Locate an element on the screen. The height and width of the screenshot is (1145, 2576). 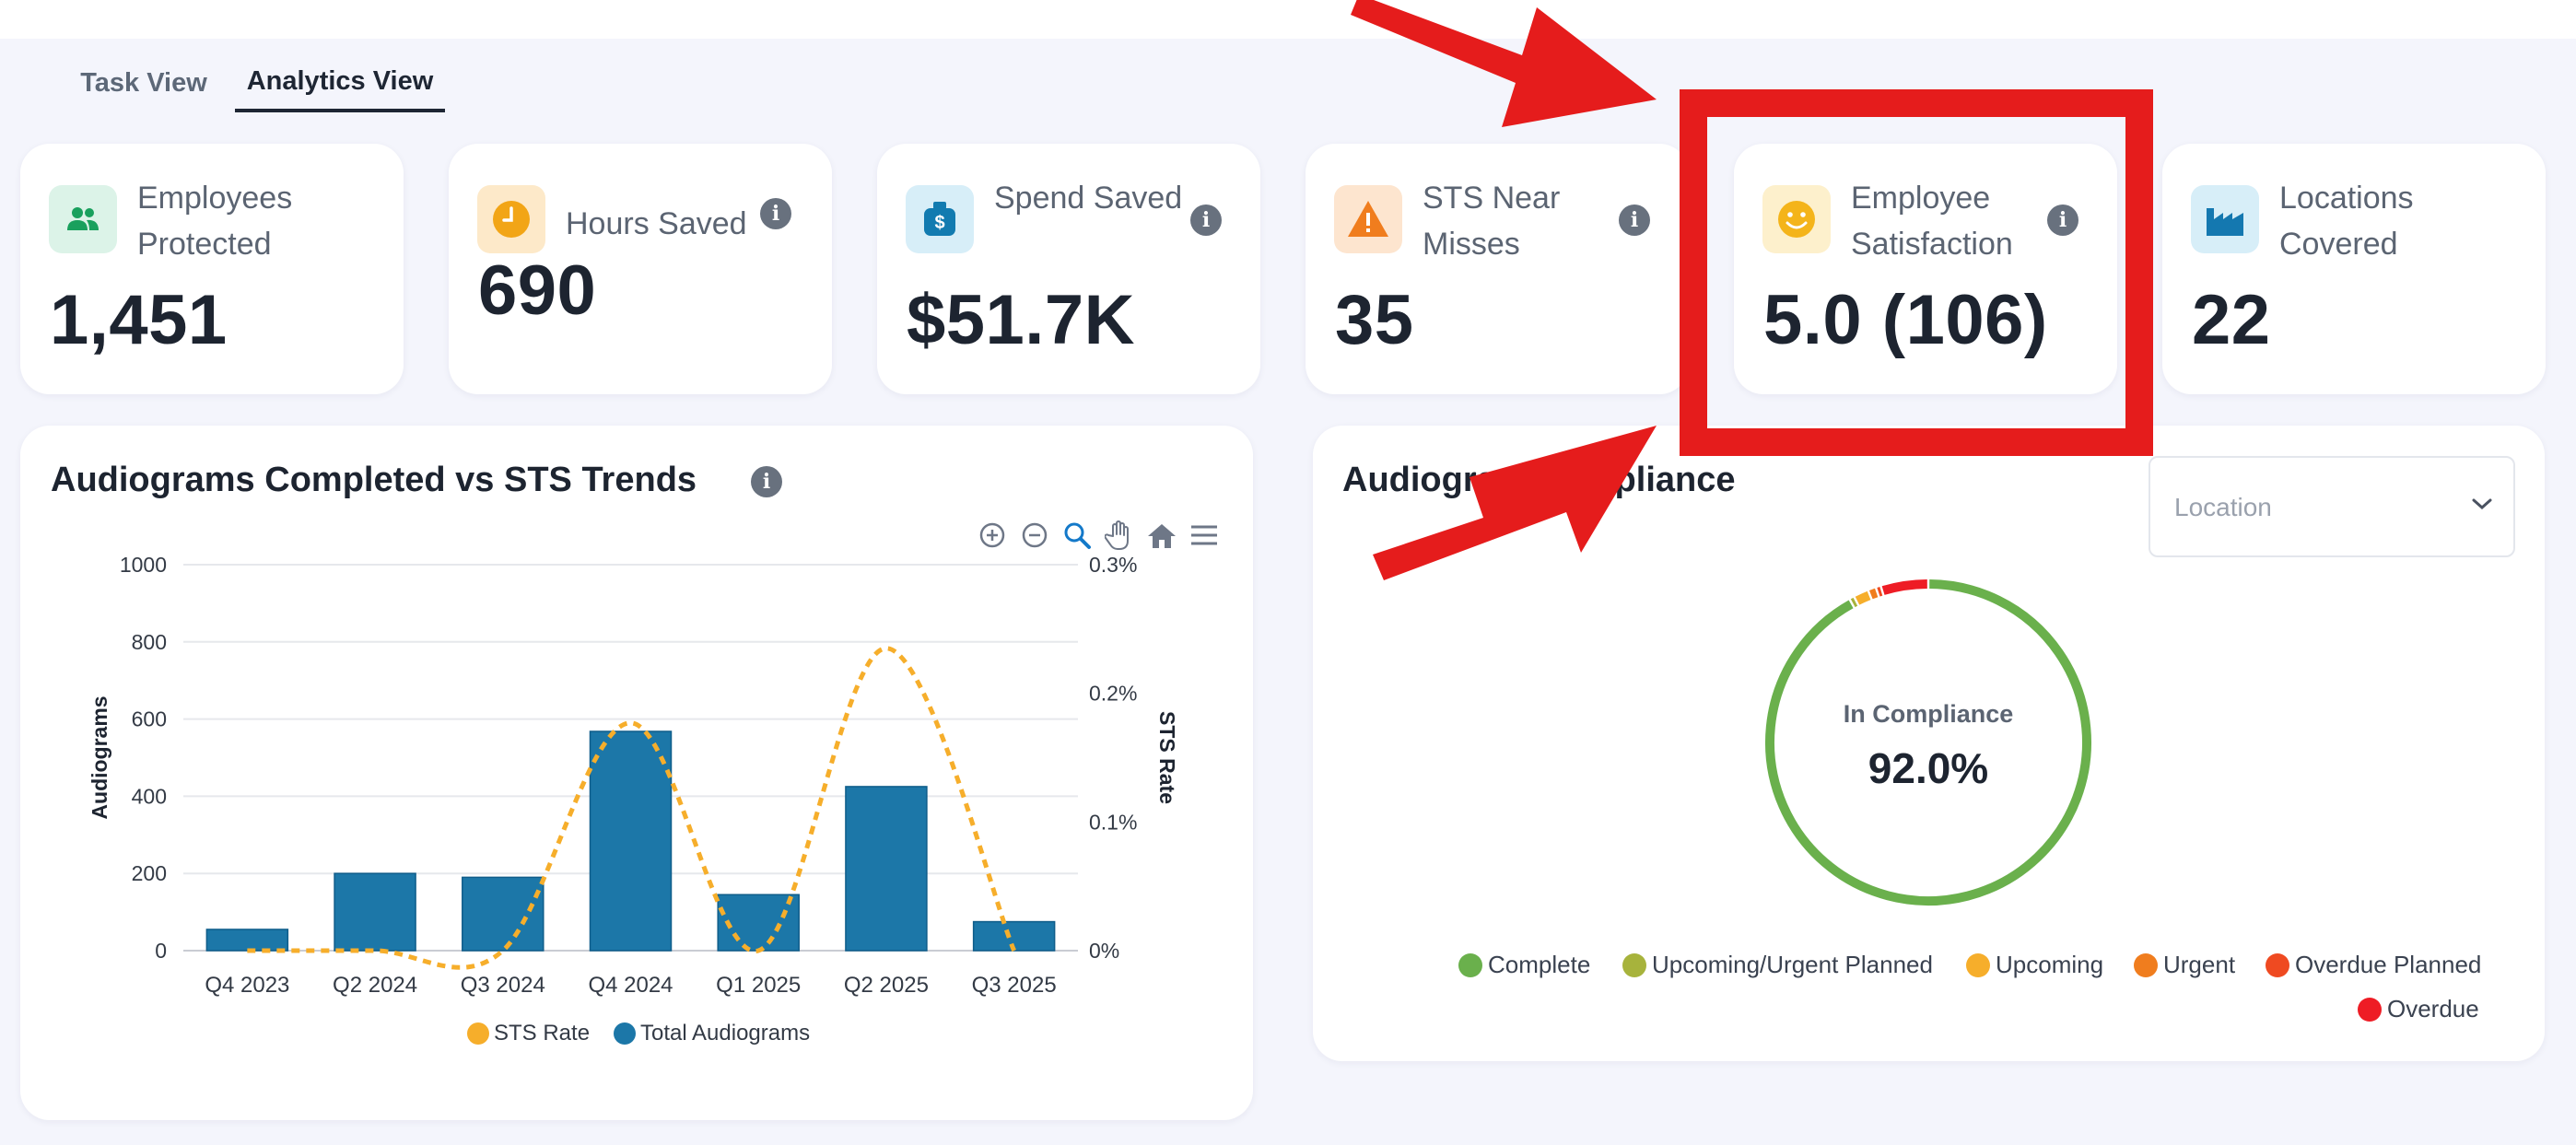
y-tick-label: 0 is located at coordinates (161, 951).